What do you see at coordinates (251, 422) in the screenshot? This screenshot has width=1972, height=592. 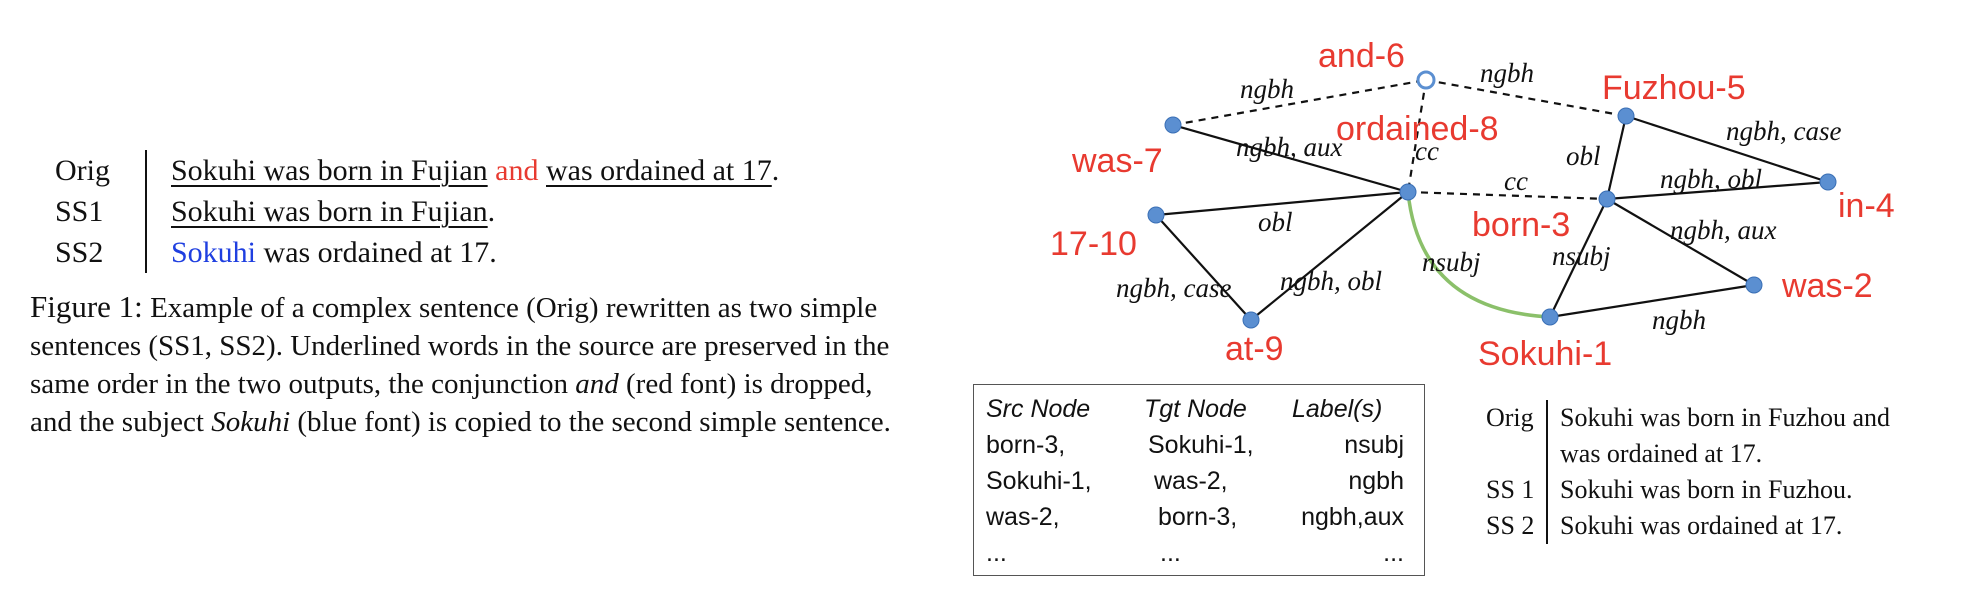 I see `caption-subject: Sokuhi` at bounding box center [251, 422].